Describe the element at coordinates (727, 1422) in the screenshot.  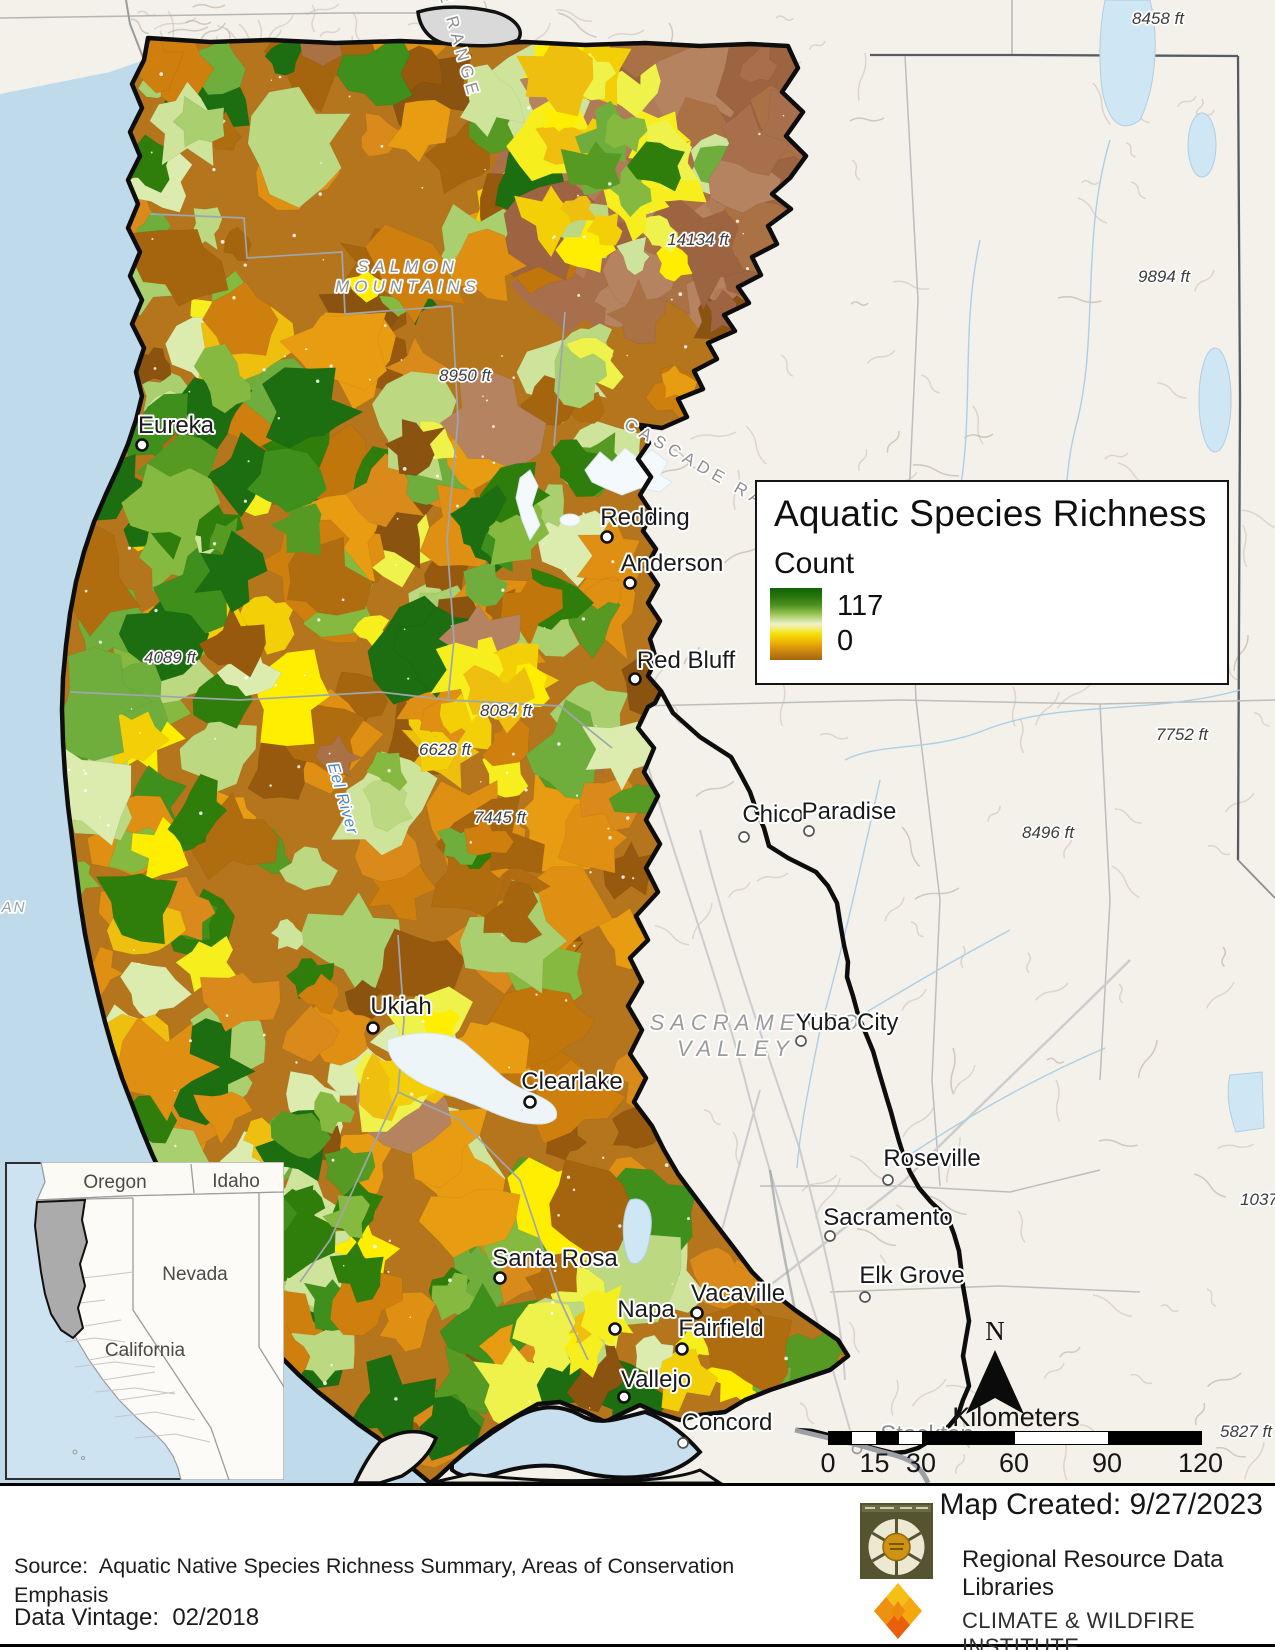
I see `city-label-concord: Concord` at that location.